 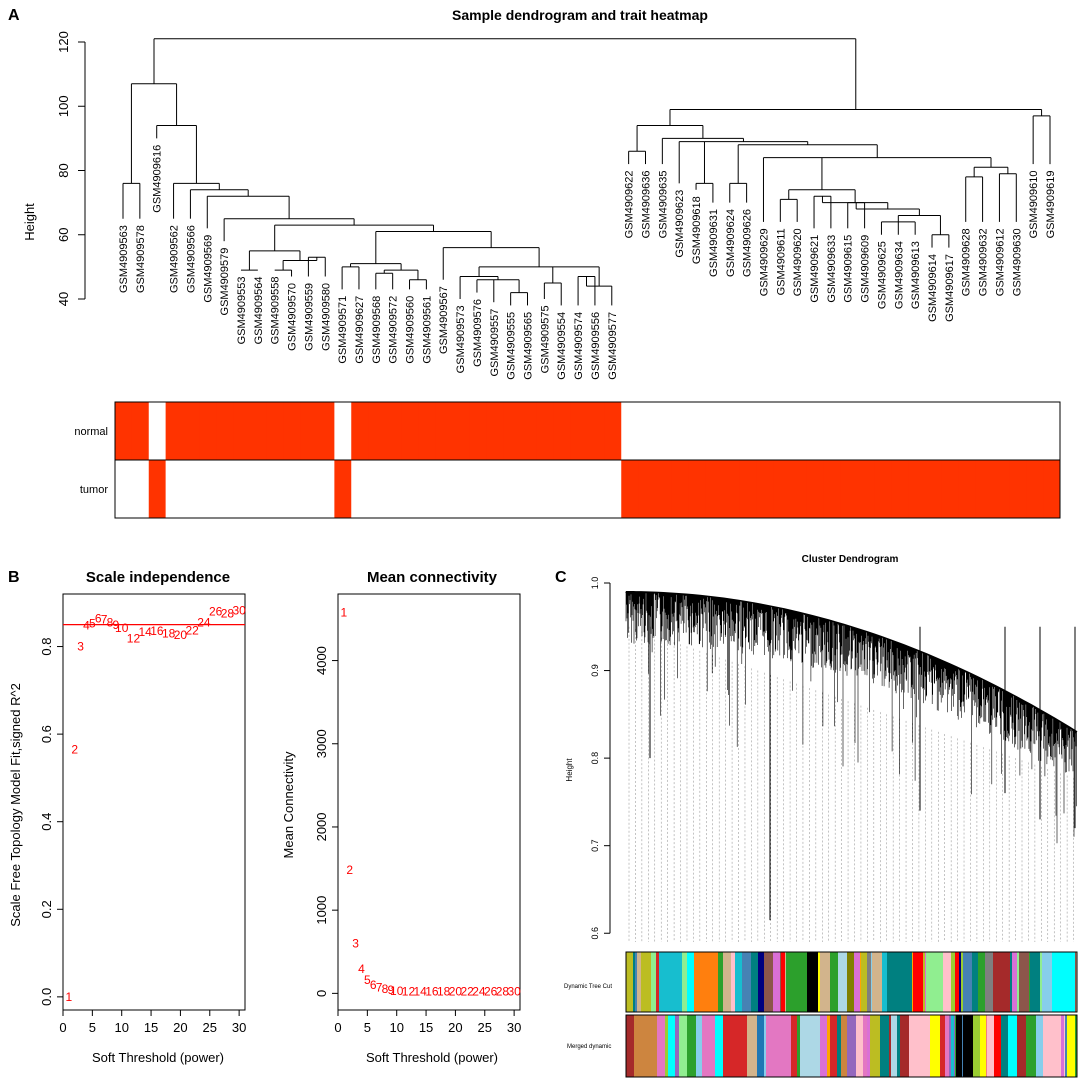 What do you see at coordinates (432, 992) in the screenshot?
I see `point-label: 16` at bounding box center [432, 992].